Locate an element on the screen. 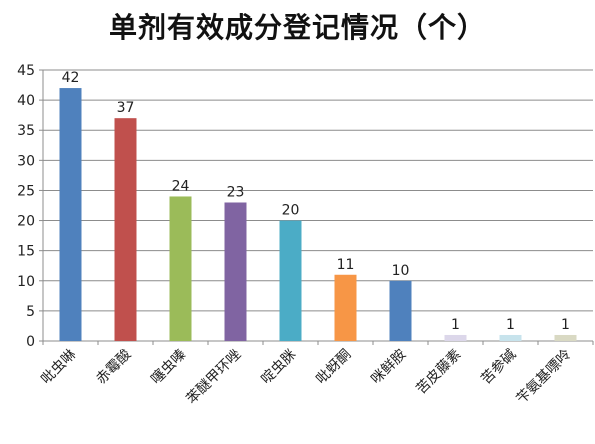 The width and height of the screenshot is (595, 444). y-tick-label: 5 is located at coordinates (30, 312).